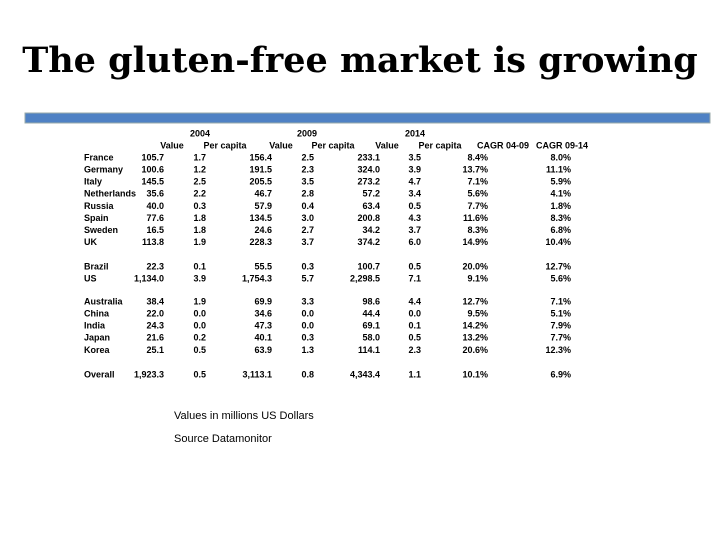 The height and width of the screenshot is (540, 720). I want to click on cell: 7.7%, so click(477, 206).